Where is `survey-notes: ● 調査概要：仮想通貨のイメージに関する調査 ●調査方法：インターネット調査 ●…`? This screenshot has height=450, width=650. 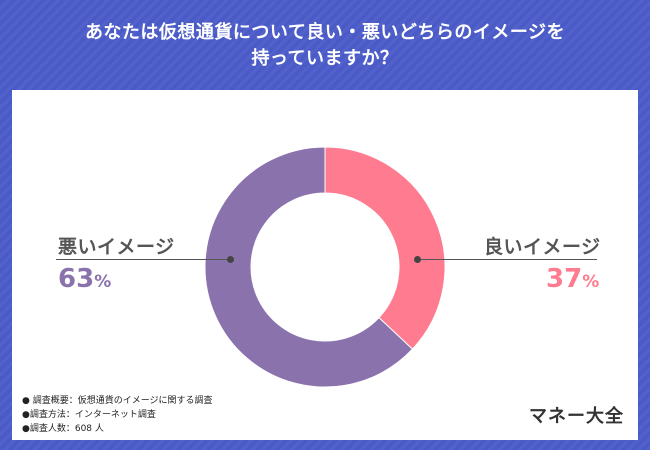 survey-notes: ● 調査概要：仮想通貨のイメージに関する調査 ●調査方法：インターネット調査 ●… is located at coordinates (117, 415).